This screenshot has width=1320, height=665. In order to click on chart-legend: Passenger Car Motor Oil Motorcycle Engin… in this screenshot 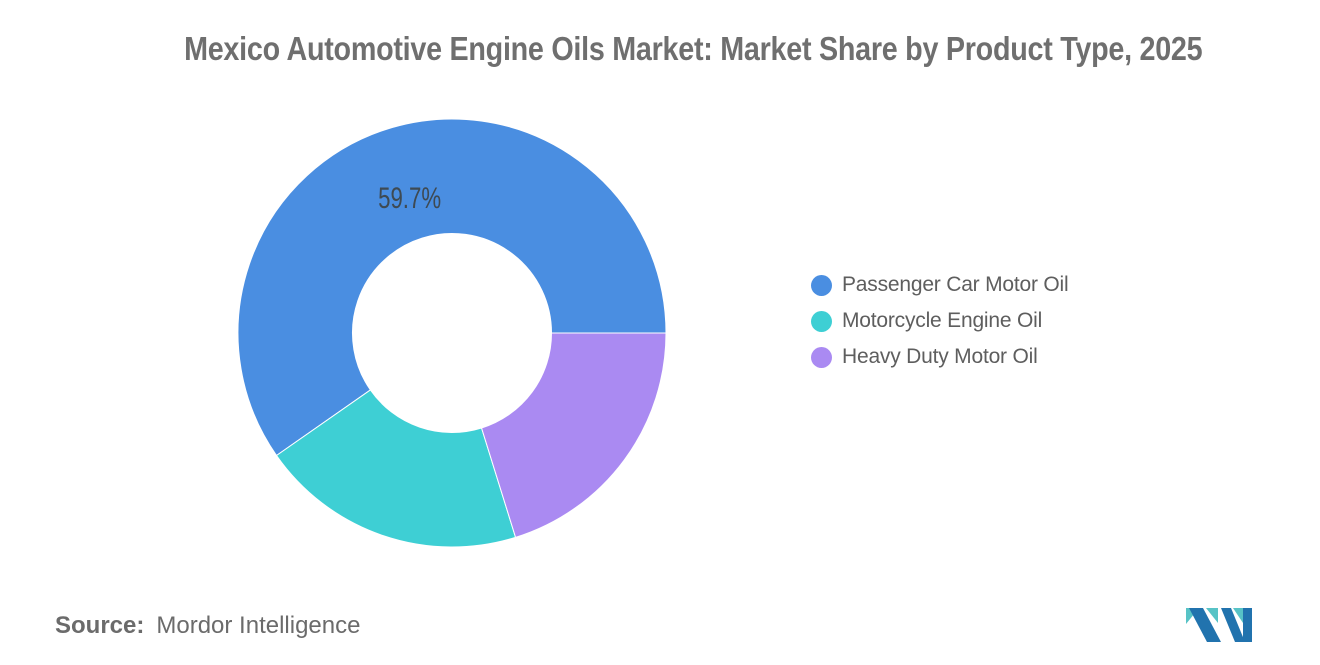, I will do `click(940, 321)`.